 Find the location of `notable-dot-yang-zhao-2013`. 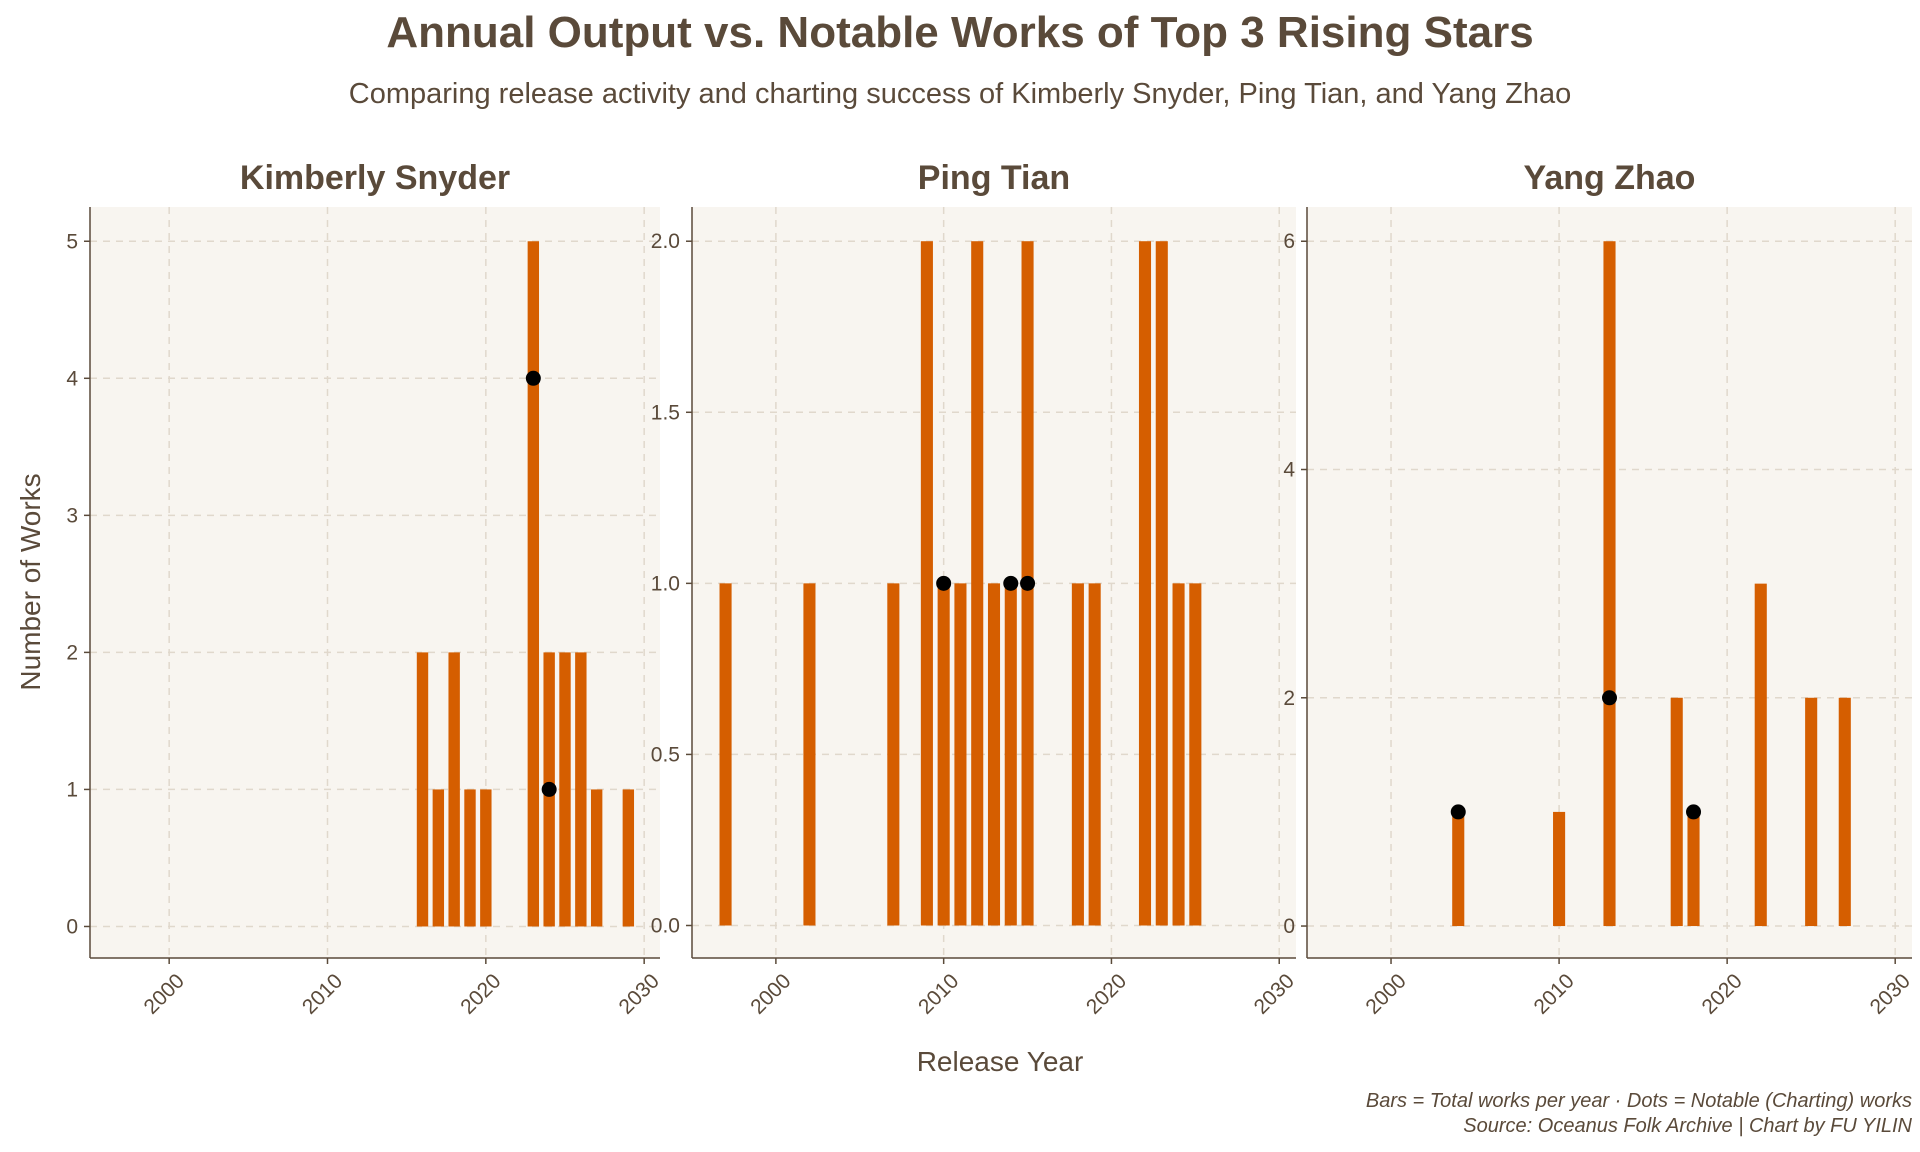

notable-dot-yang-zhao-2013 is located at coordinates (1609, 698).